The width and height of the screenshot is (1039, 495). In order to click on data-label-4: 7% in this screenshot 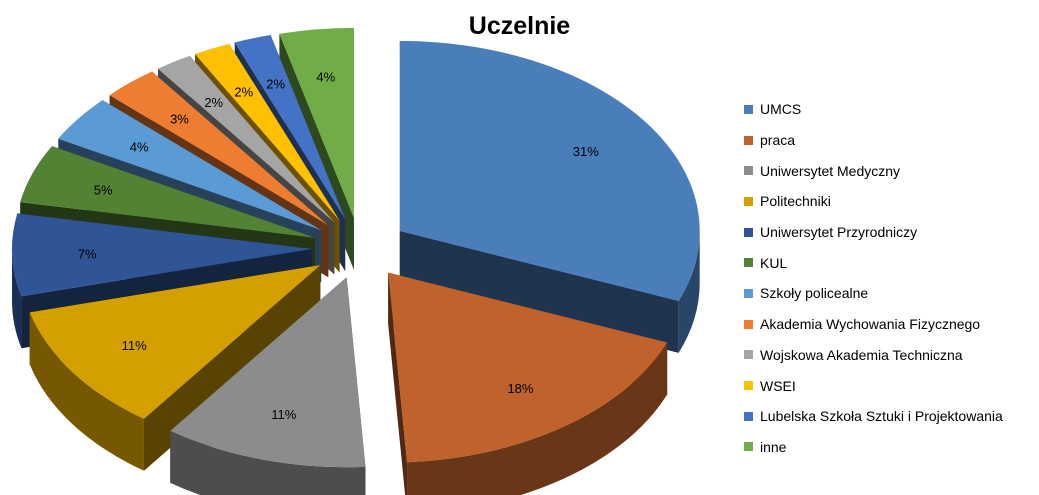, I will do `click(87, 253)`.